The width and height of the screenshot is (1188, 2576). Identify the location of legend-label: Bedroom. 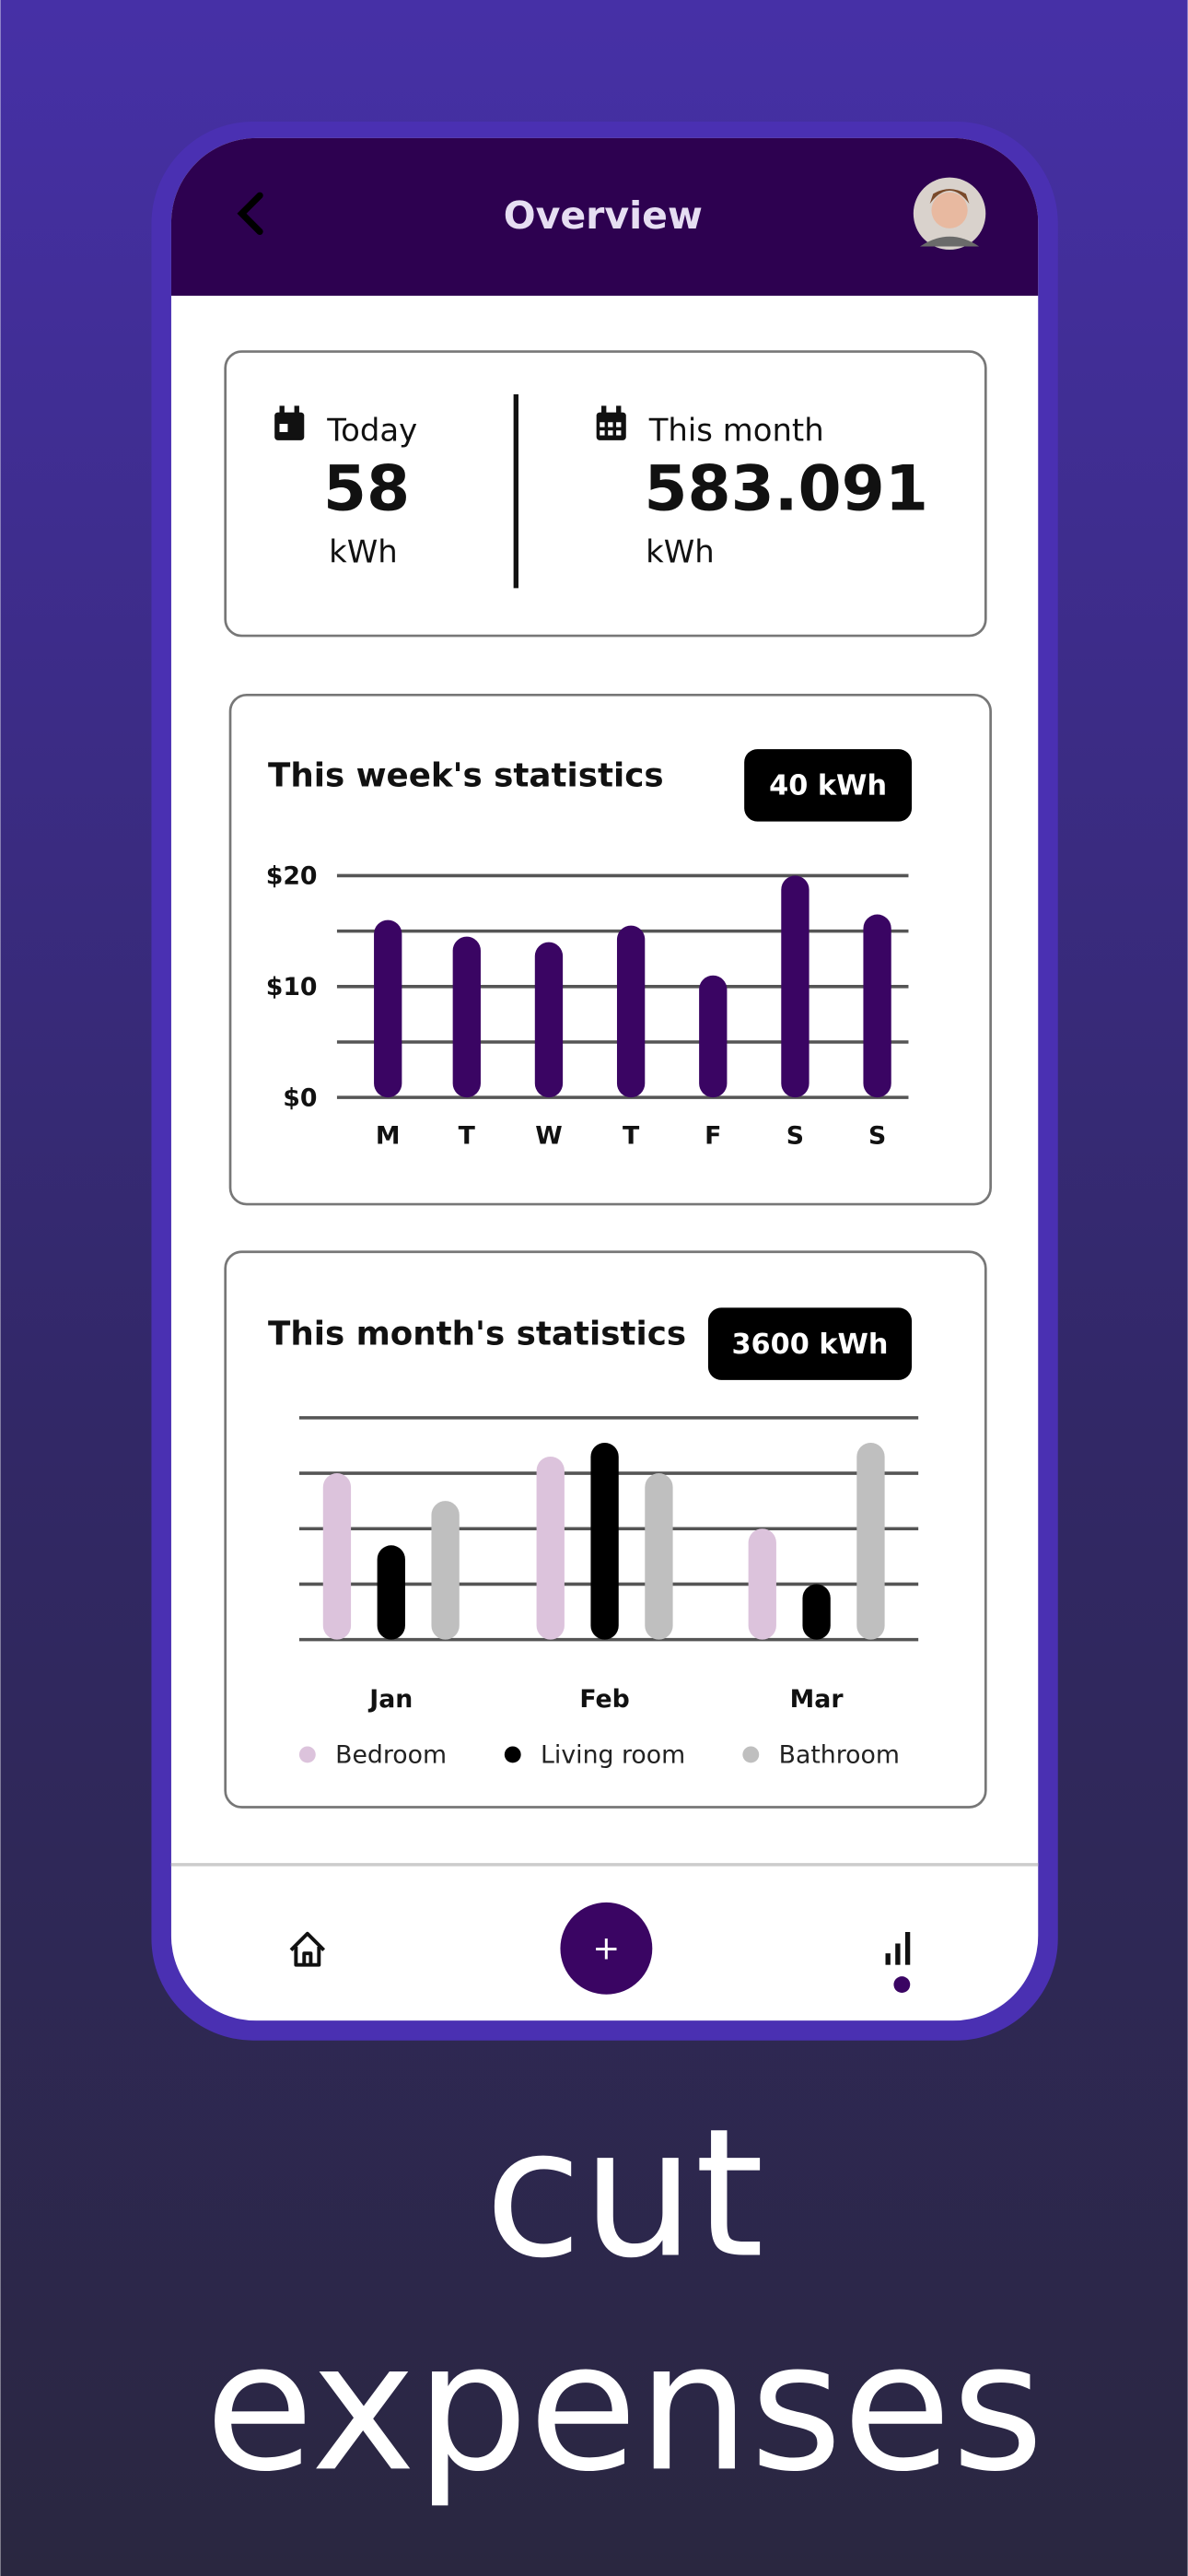
(391, 1755).